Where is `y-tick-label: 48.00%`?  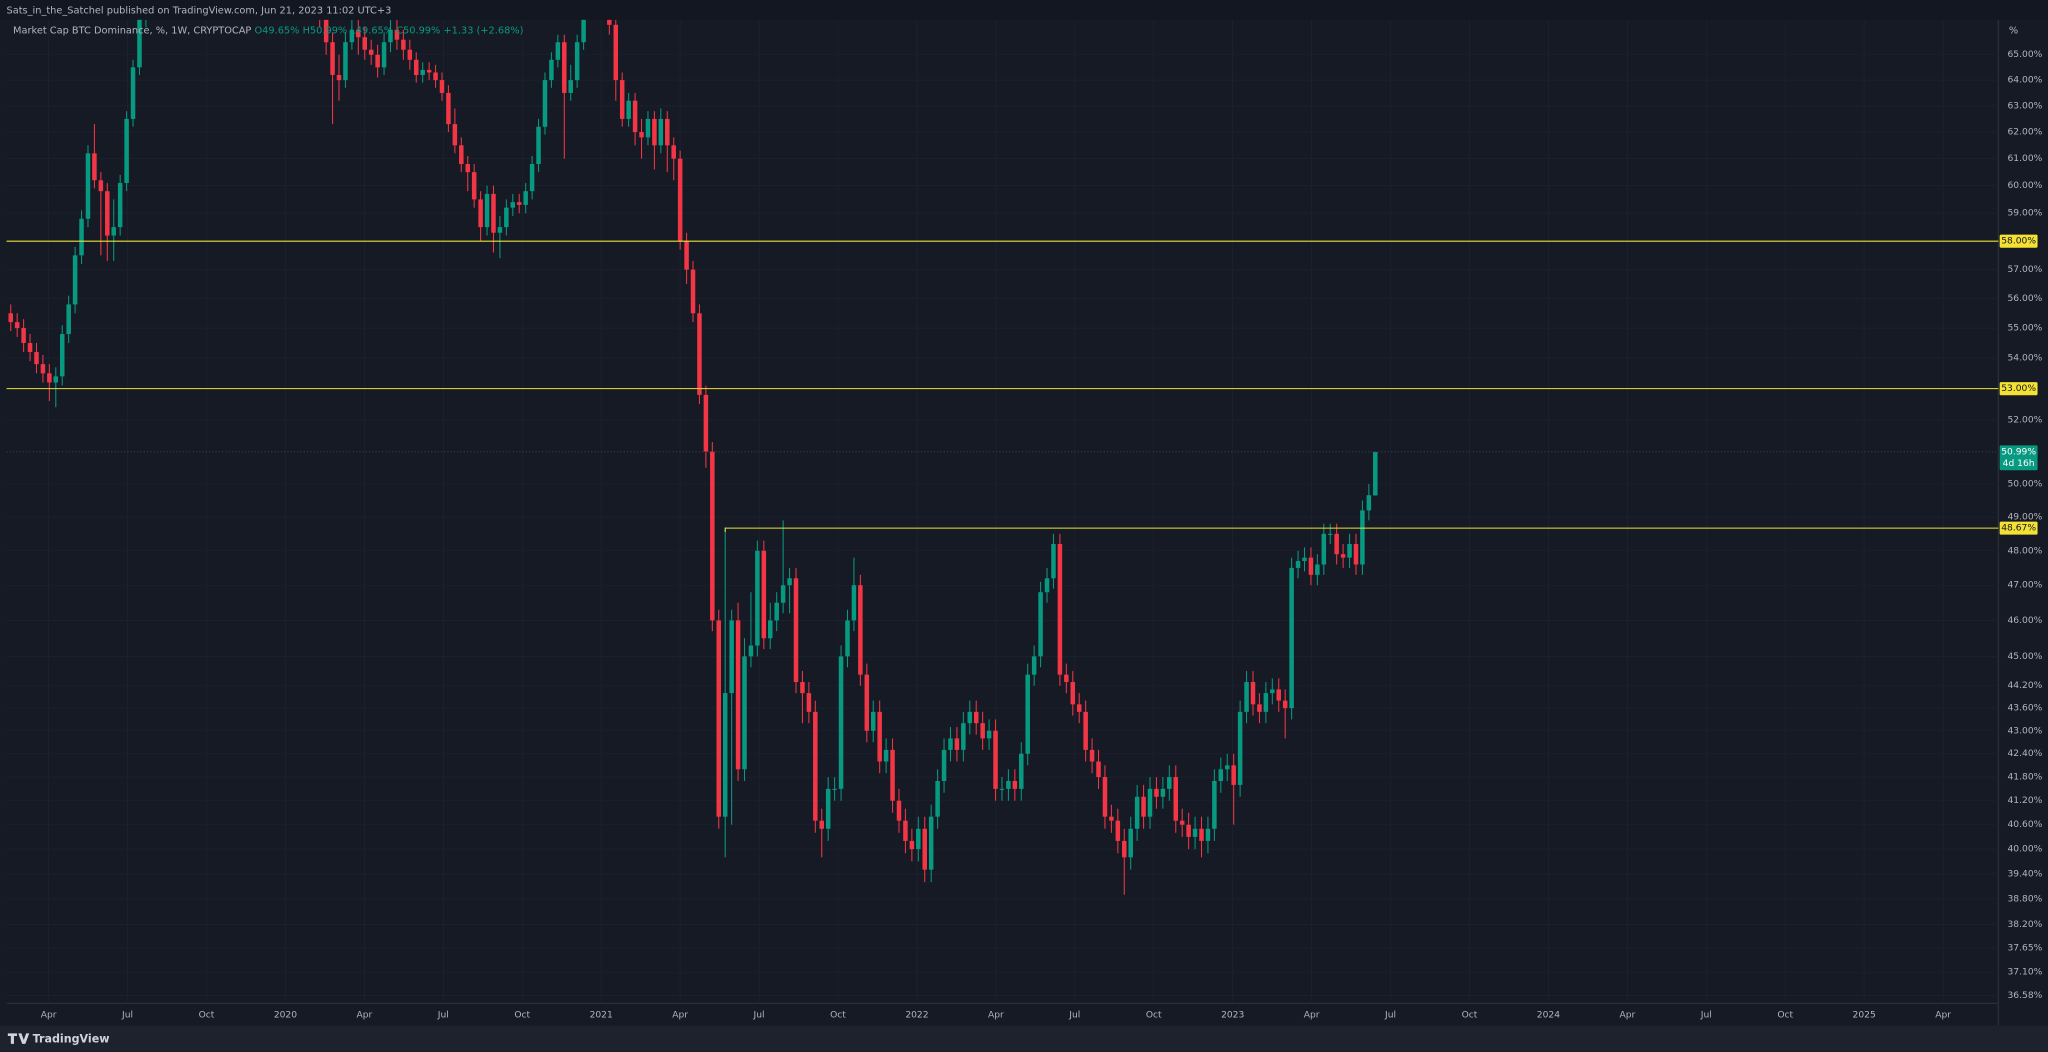 y-tick-label: 48.00% is located at coordinates (2025, 551).